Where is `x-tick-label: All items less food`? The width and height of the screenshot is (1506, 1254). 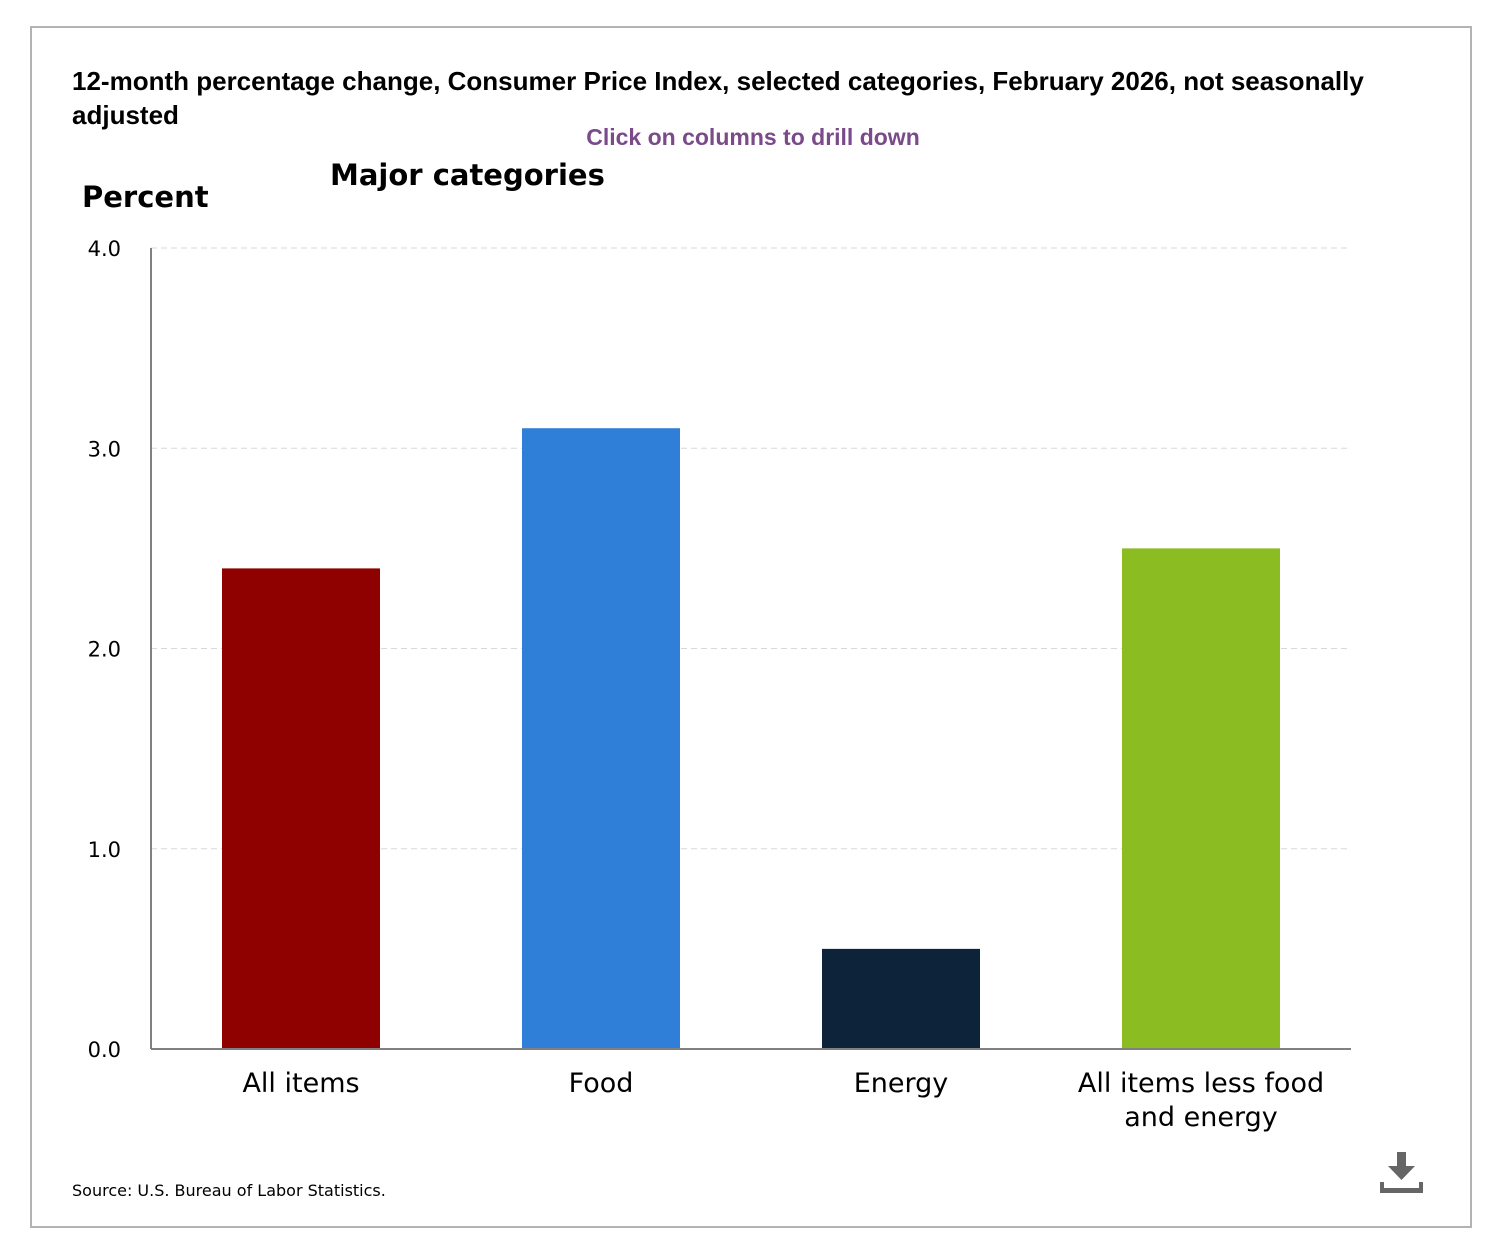
x-tick-label: All items less food is located at coordinates (1201, 1083).